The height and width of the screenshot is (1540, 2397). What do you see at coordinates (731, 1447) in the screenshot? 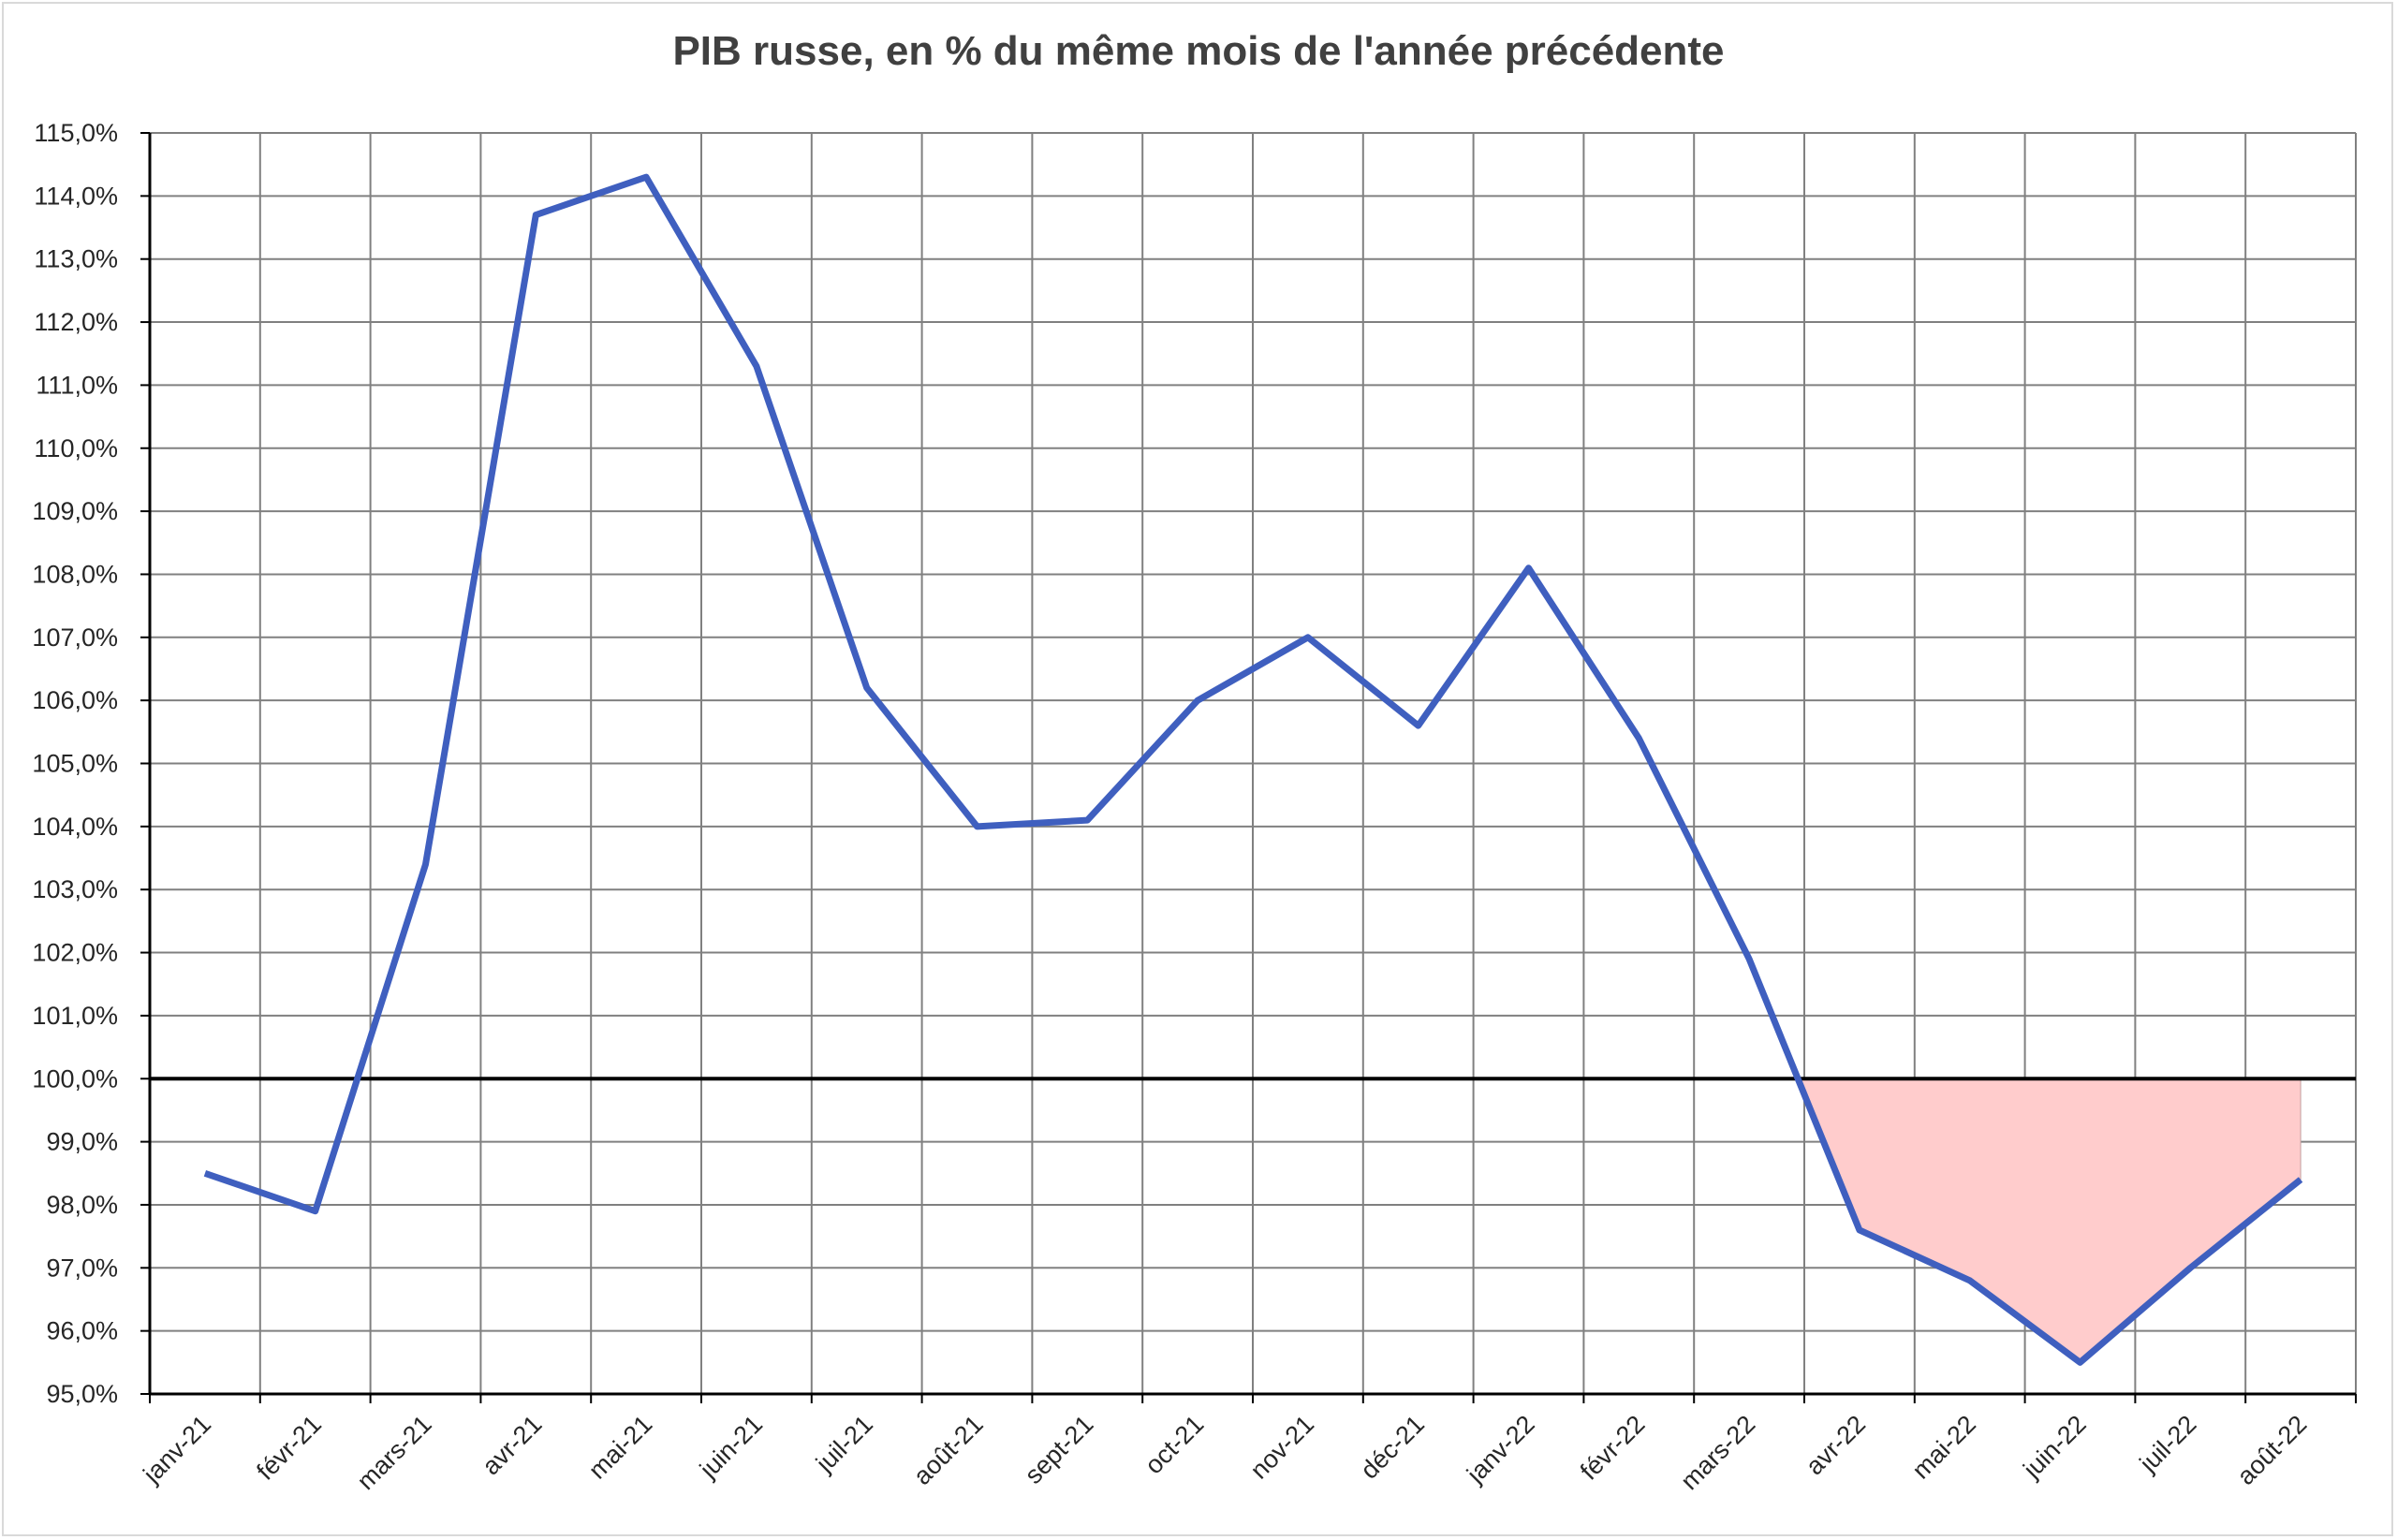
I see `x-tick-label: juin-21` at bounding box center [731, 1447].